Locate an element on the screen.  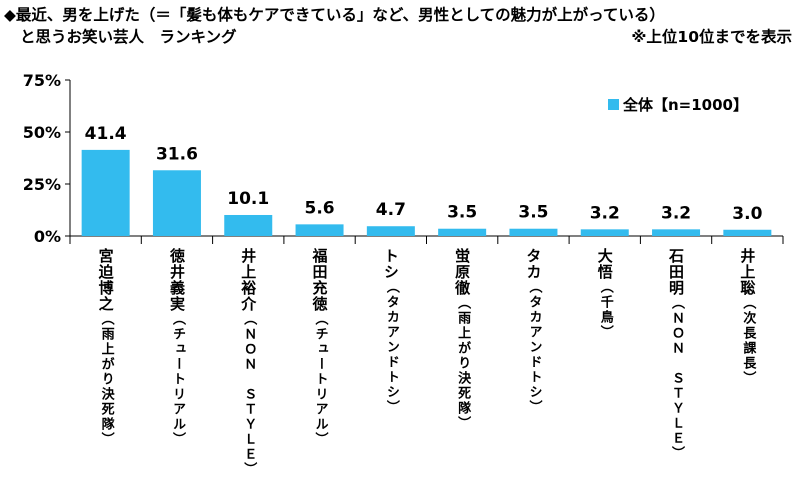
category-name: 福田充徳 is located at coordinates (319, 280).